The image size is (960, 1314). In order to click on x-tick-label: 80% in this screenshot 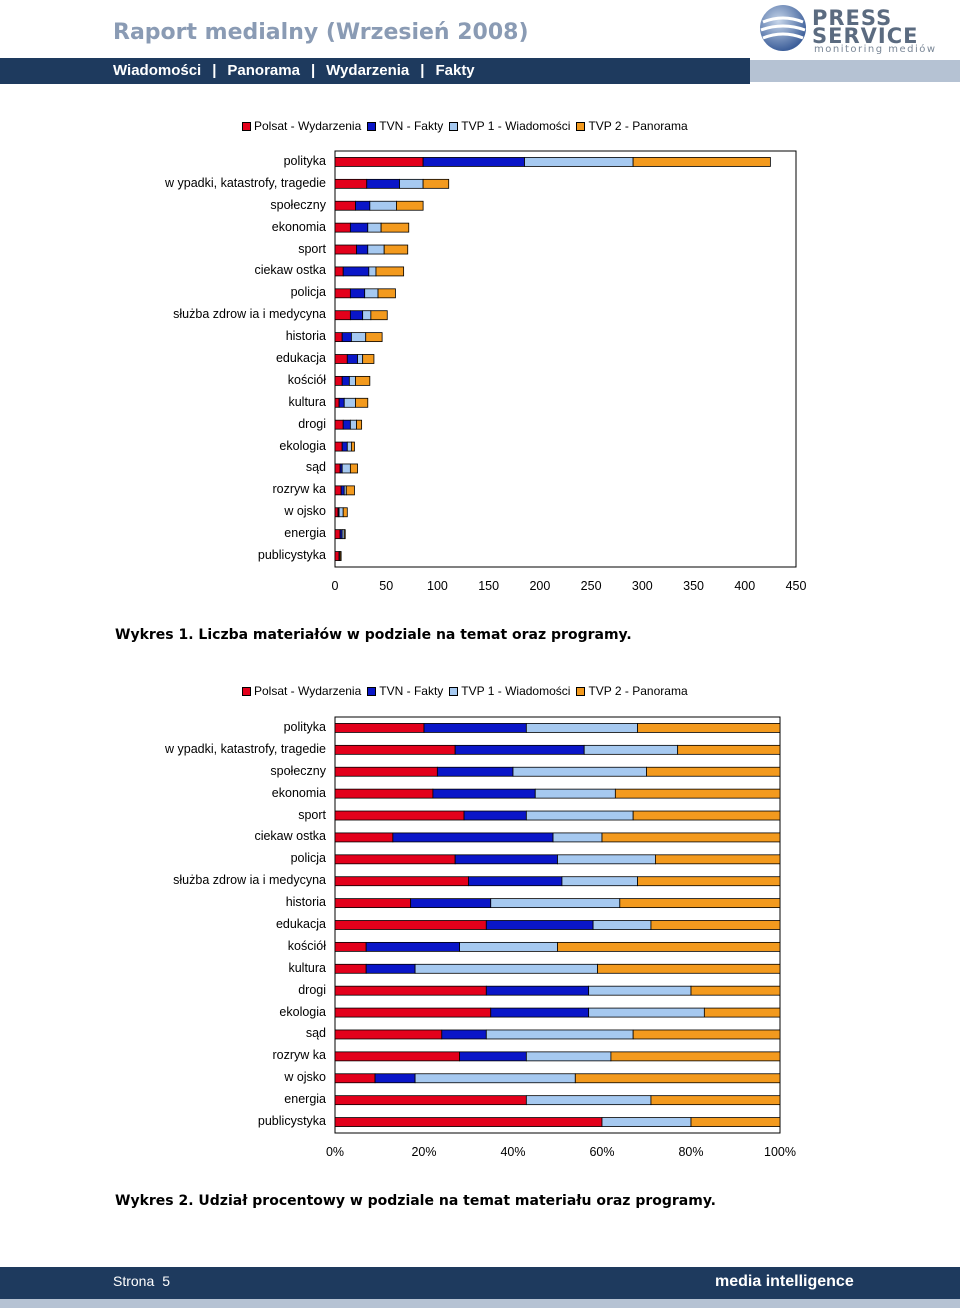, I will do `click(691, 1152)`.